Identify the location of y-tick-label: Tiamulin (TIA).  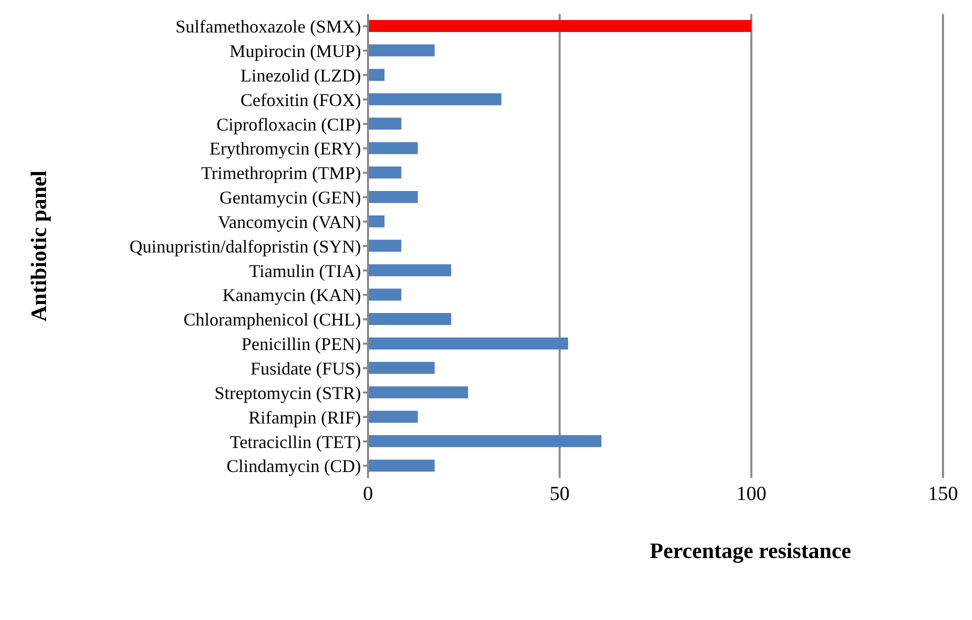
(305, 270).